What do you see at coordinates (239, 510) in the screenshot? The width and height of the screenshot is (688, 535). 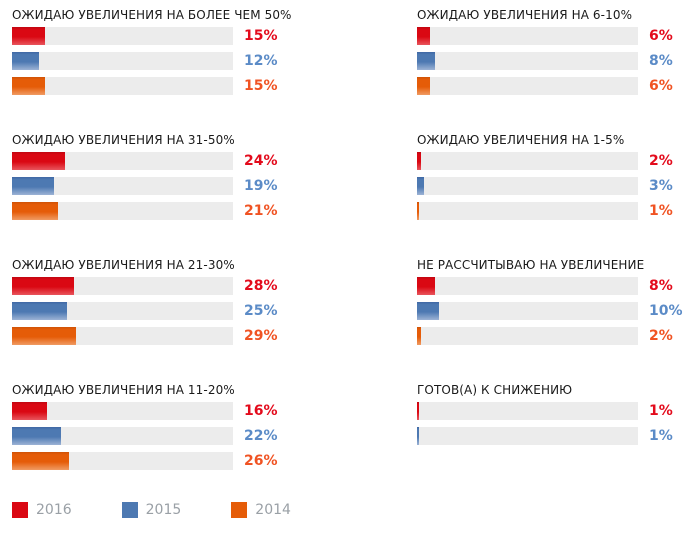 I see `legend-swatch-2014` at bounding box center [239, 510].